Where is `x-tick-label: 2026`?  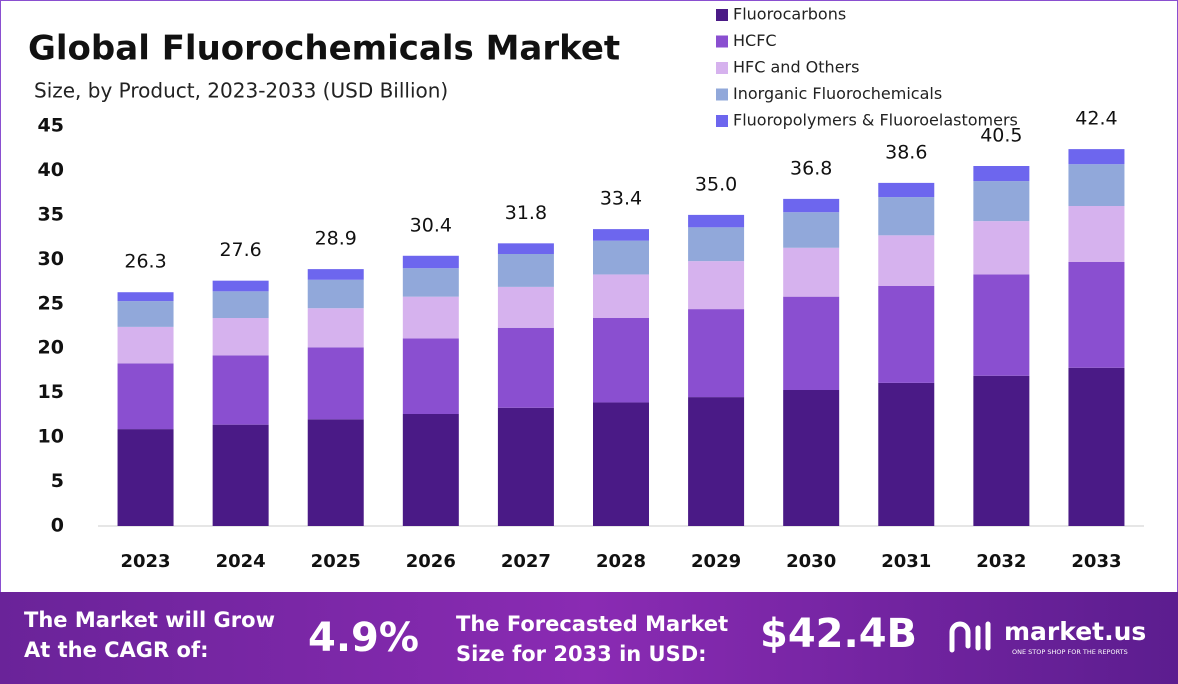
x-tick-label: 2026 is located at coordinates (431, 561).